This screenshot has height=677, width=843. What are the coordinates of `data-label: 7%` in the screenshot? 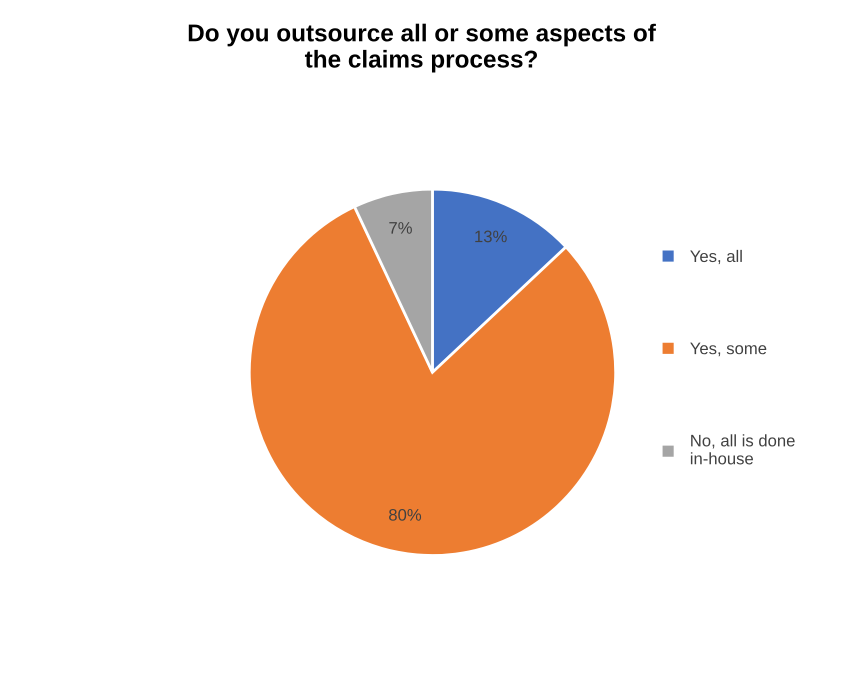 It's located at (400, 228).